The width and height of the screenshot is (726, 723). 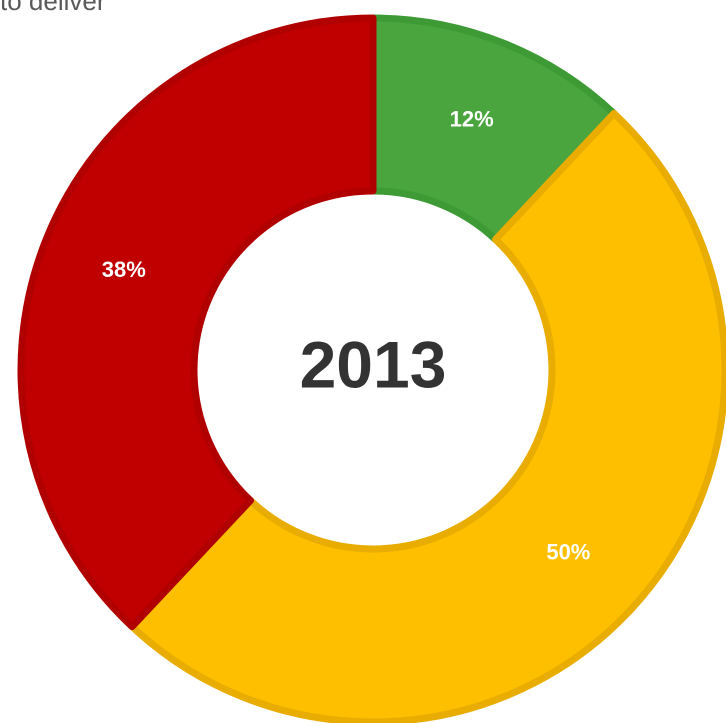 What do you see at coordinates (472, 119) in the screenshot?
I see `slice-label-12: 12%` at bounding box center [472, 119].